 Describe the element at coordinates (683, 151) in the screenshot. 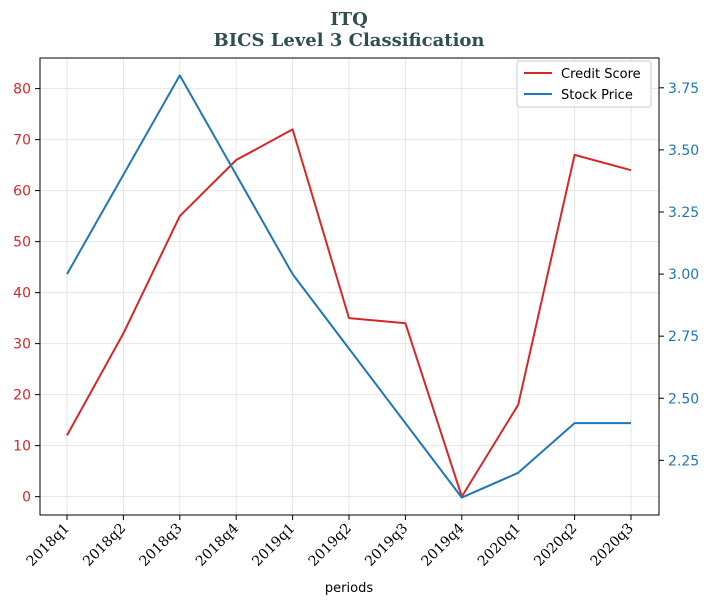

I see `y-right-tick-label: 3.50` at that location.